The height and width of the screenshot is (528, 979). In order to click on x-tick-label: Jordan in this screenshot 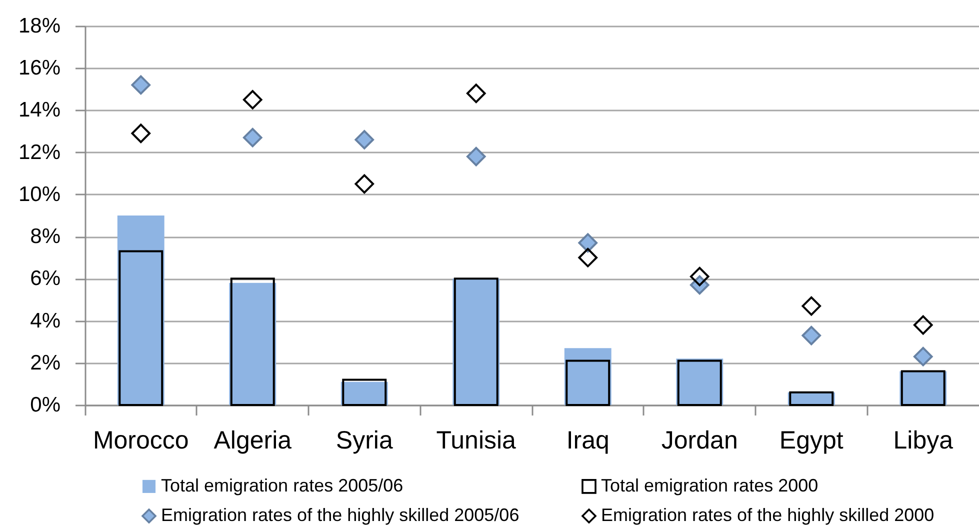, I will do `click(699, 440)`.